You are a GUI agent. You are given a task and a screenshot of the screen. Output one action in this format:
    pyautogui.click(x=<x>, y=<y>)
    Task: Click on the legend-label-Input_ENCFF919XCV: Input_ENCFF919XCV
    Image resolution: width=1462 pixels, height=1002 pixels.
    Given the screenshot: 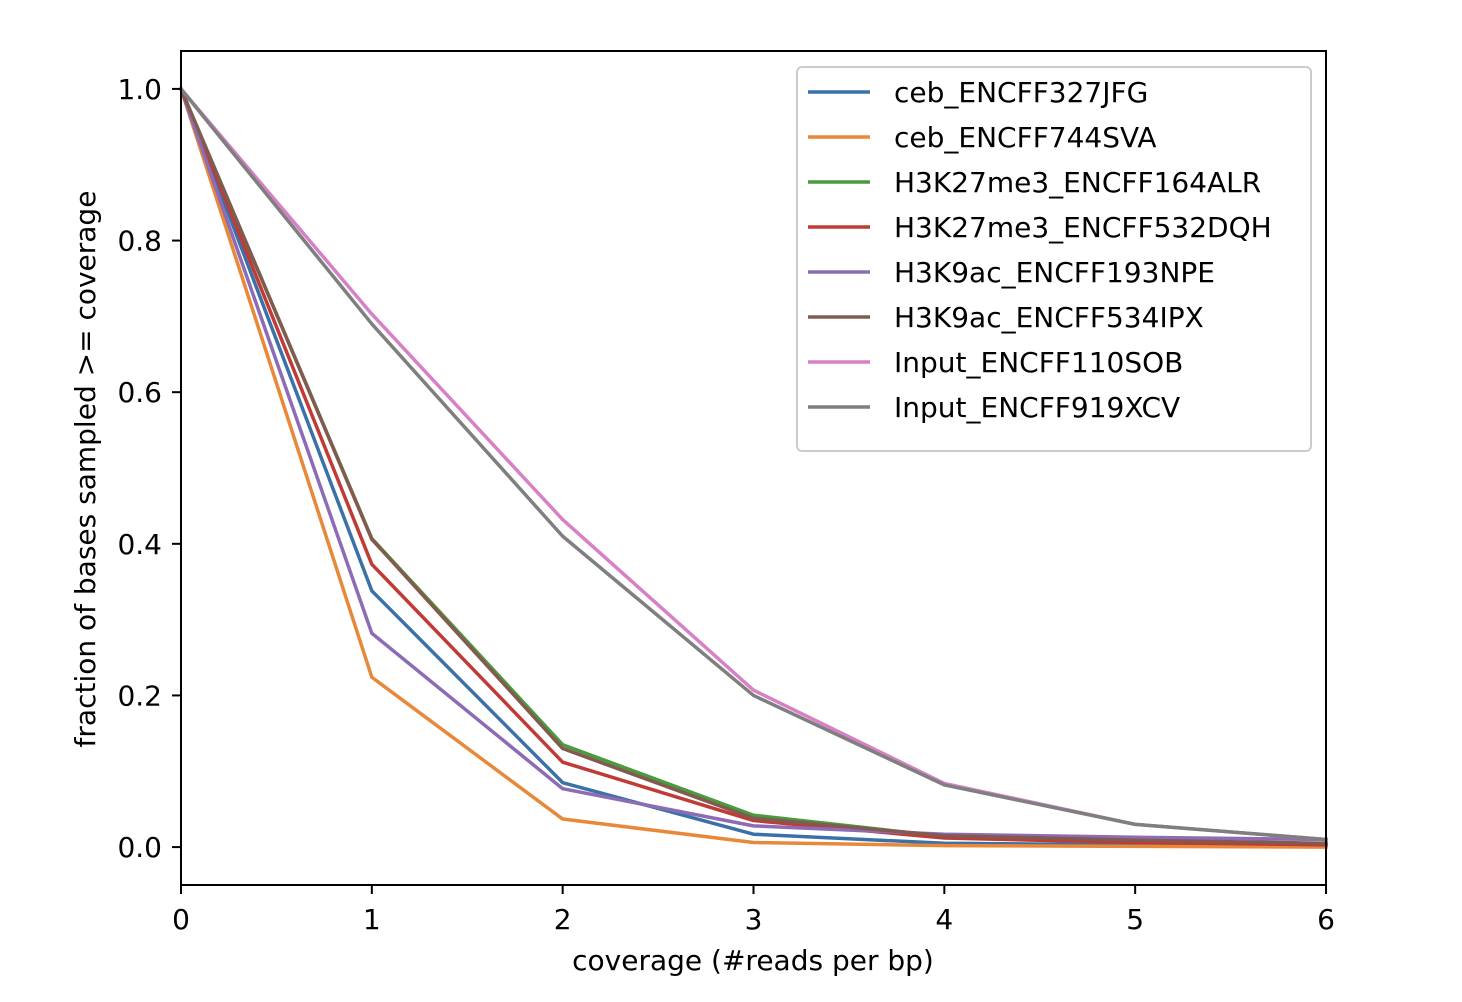 What is the action you would take?
    pyautogui.click(x=1037, y=407)
    